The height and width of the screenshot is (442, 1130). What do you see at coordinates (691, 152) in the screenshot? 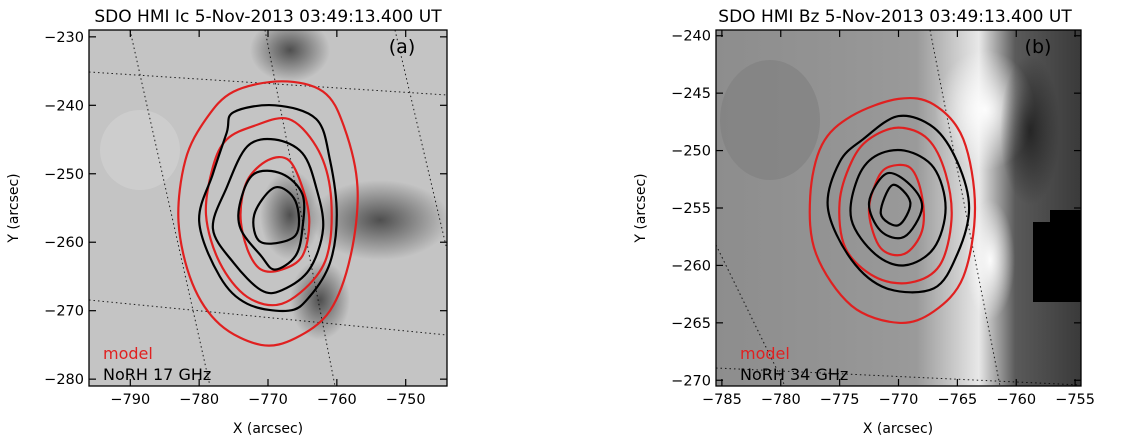
I see `panel-b-ytick-label: −250` at bounding box center [691, 152].